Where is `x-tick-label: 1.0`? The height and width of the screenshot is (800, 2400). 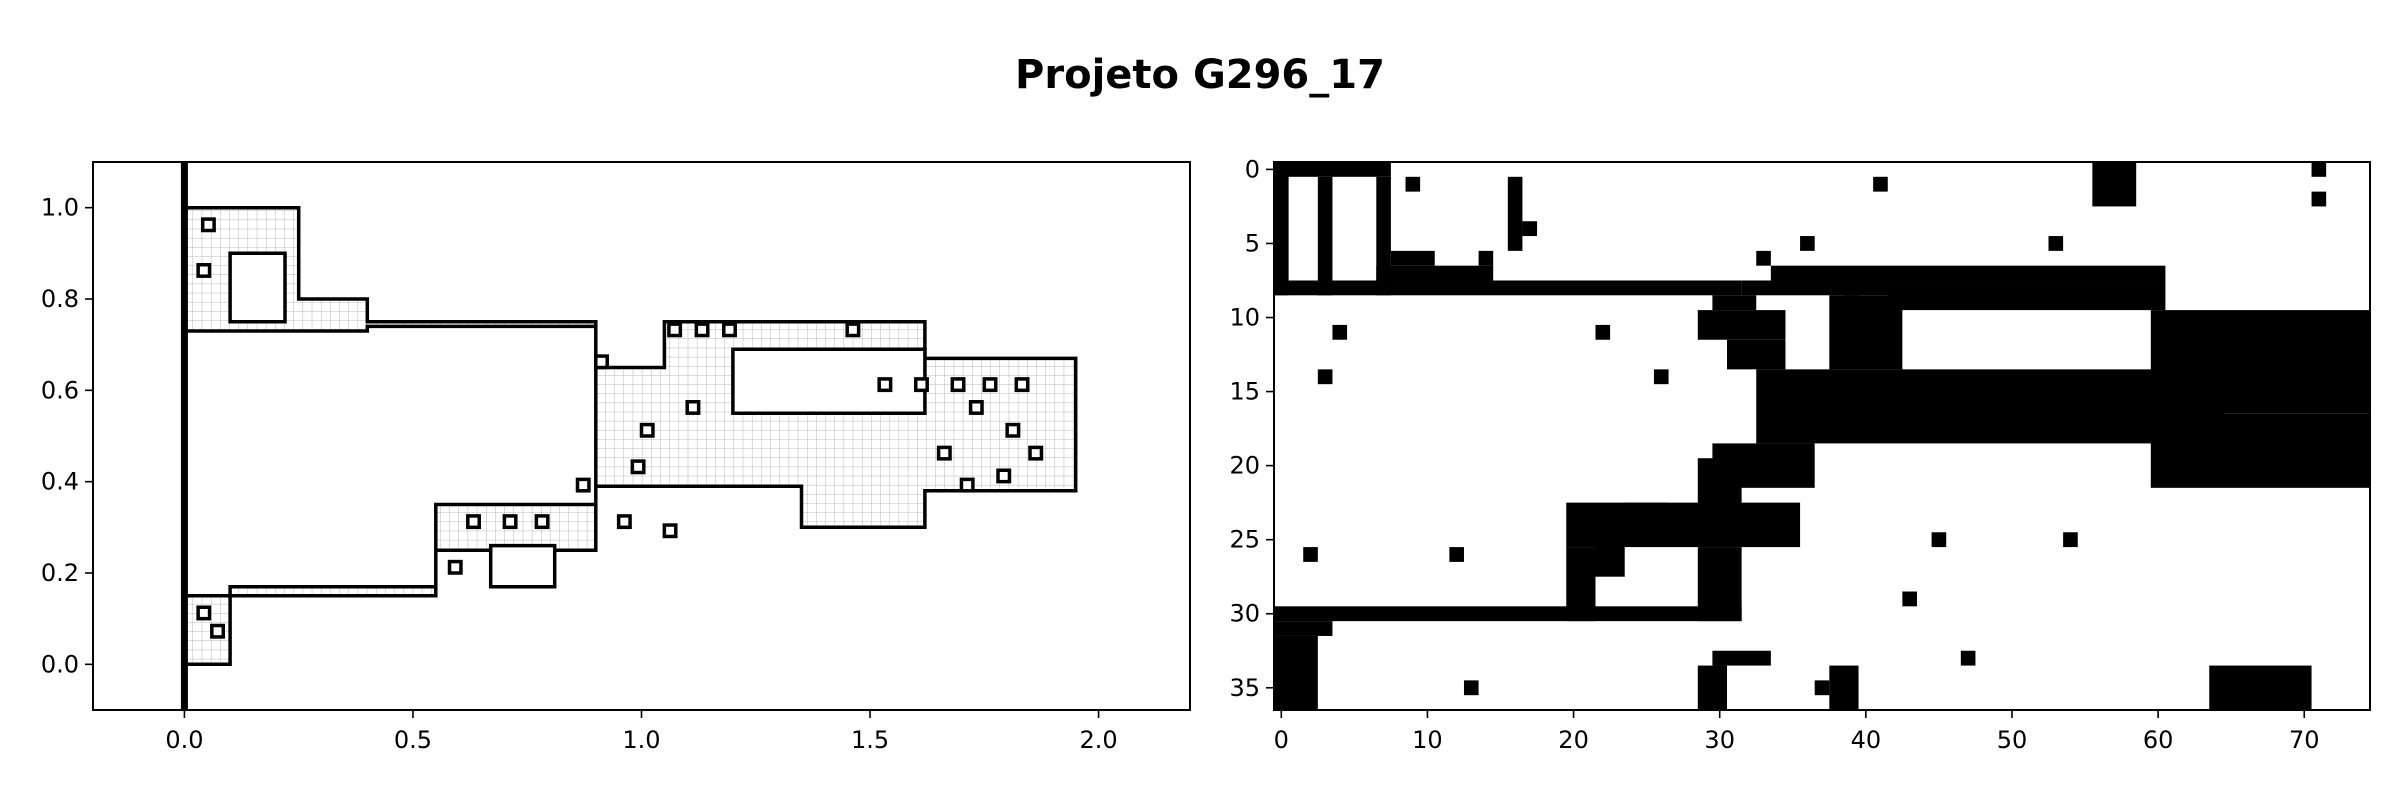 x-tick-label: 1.0 is located at coordinates (641, 740).